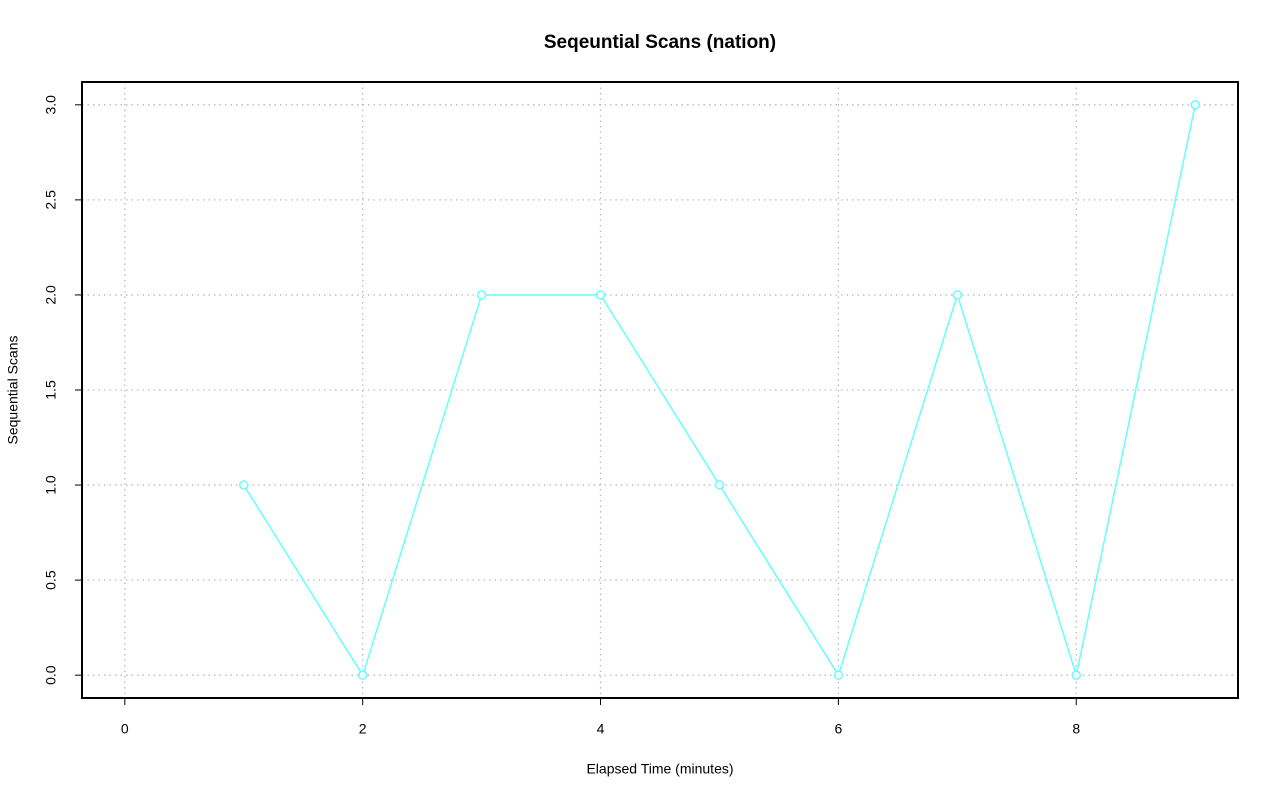 The width and height of the screenshot is (1280, 801). What do you see at coordinates (51, 580) in the screenshot?
I see `y-tick-label: 0.5` at bounding box center [51, 580].